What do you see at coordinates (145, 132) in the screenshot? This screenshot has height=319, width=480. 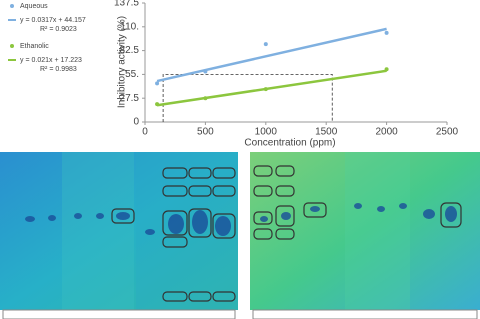 I see `x-tick-label: 0` at bounding box center [145, 132].